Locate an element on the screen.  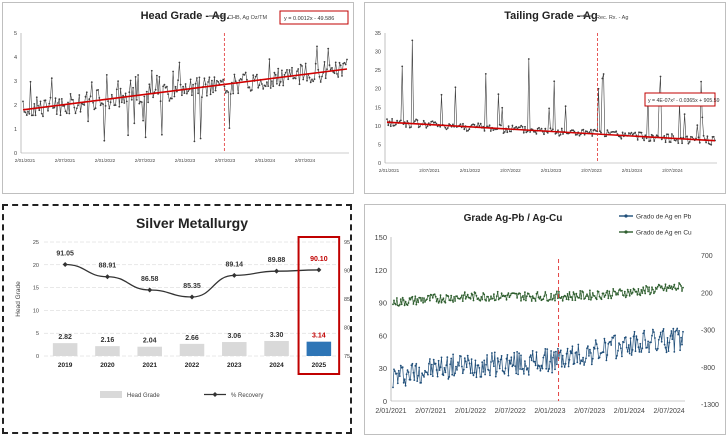
y2-tick-label: 200 is located at coordinates (707, 293).